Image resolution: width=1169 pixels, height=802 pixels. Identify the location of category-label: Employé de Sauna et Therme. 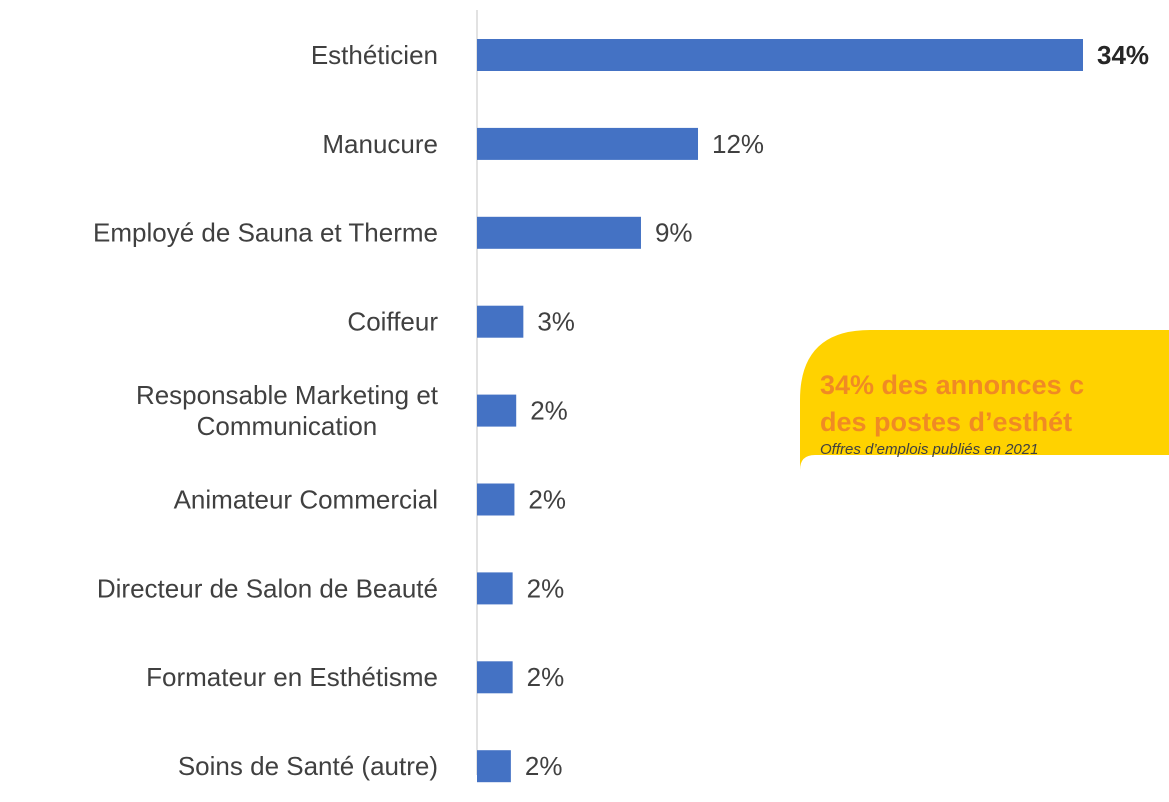
(265, 233).